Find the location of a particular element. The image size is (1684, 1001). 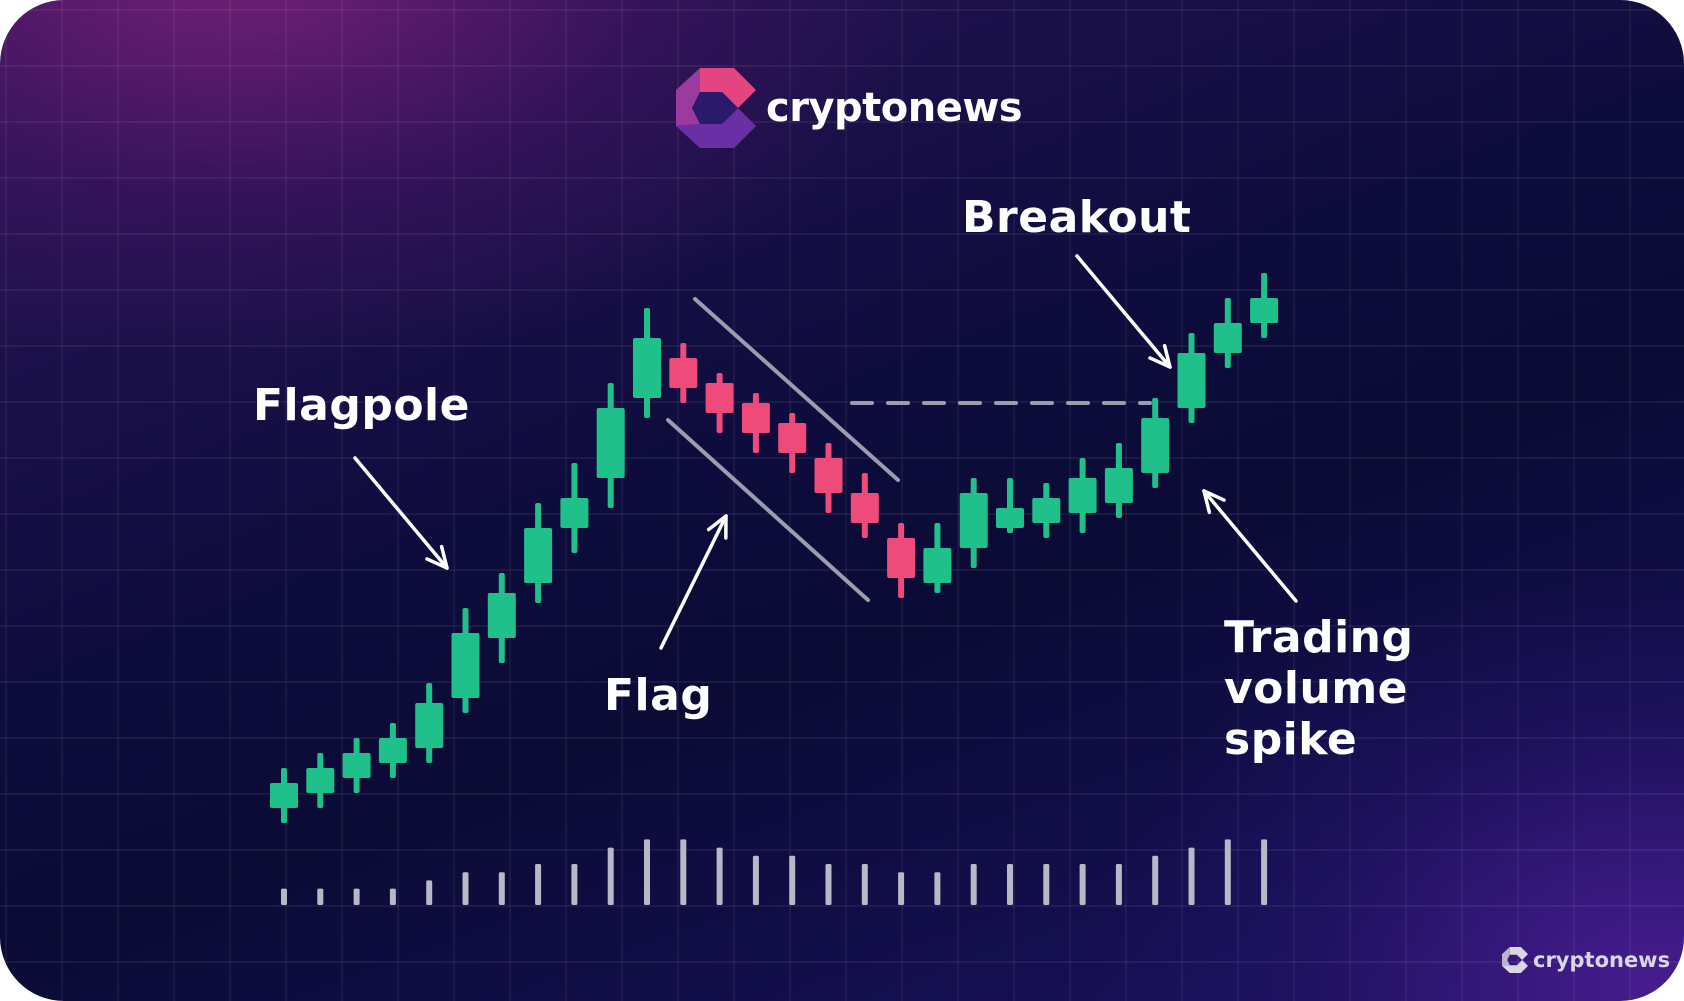

cryptonews-watermark: cryptonews is located at coordinates (1586, 960).